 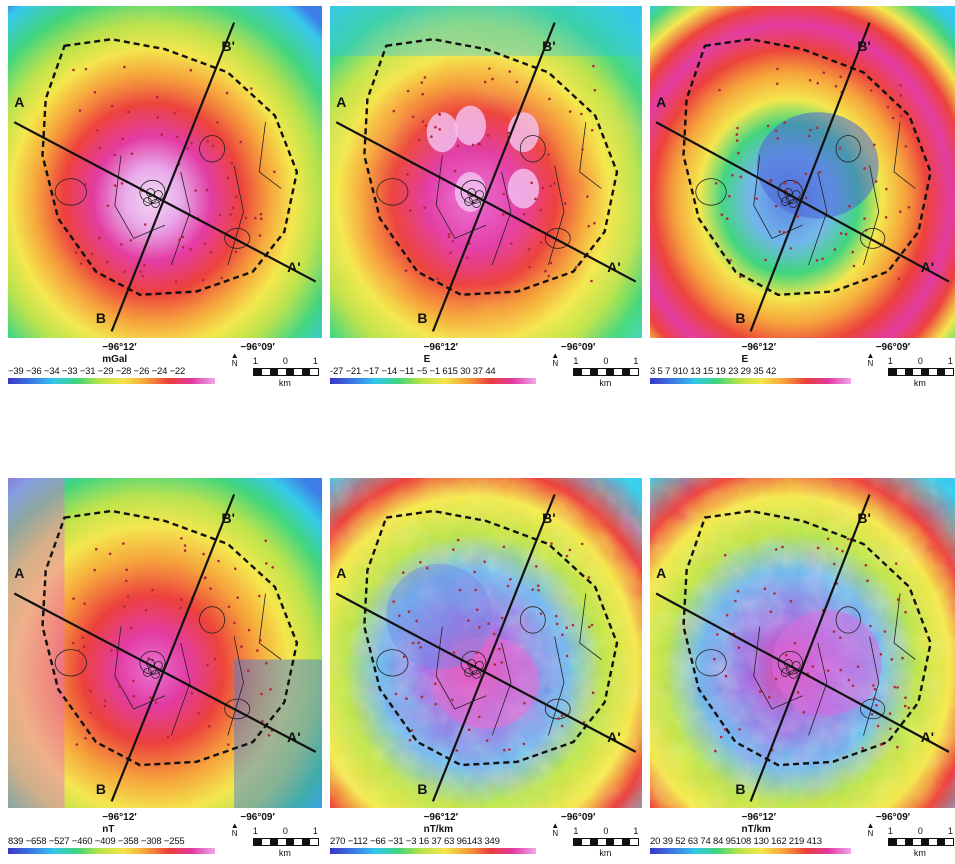 I want to click on scale-label-mid: 0, so click(x=606, y=361).